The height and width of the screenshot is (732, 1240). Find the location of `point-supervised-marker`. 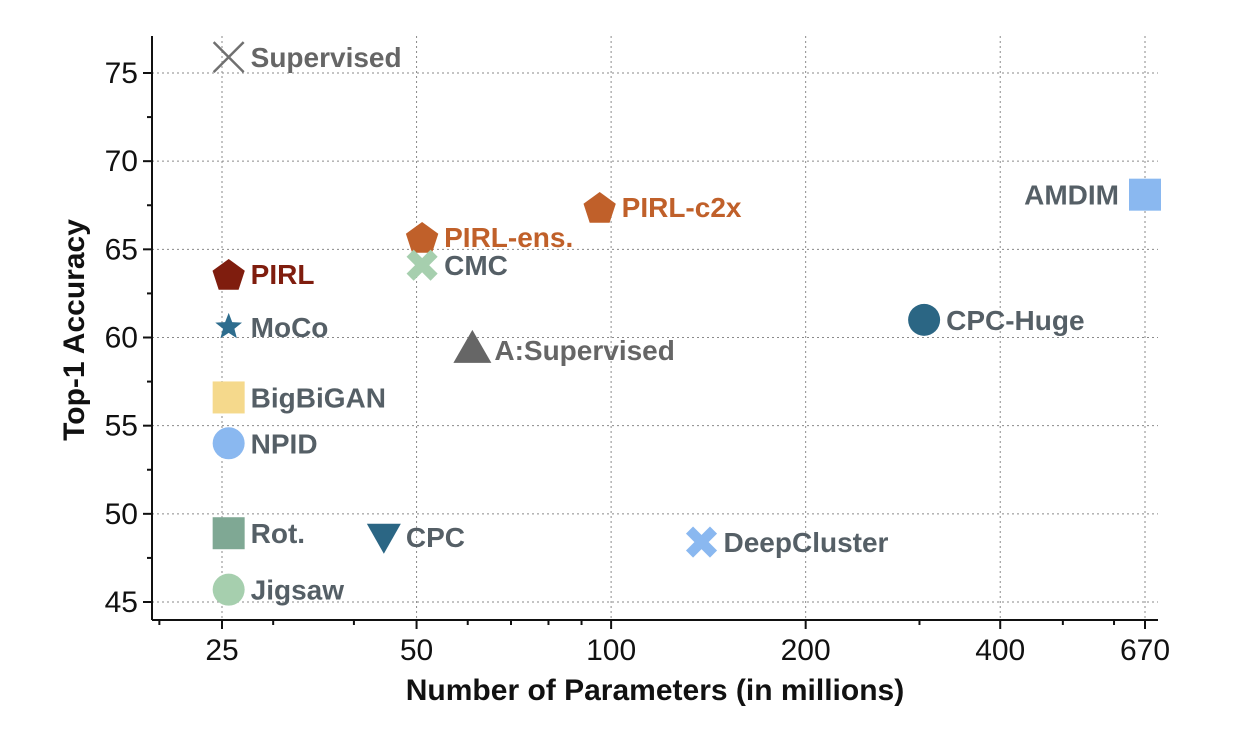

point-supervised-marker is located at coordinates (228, 57).